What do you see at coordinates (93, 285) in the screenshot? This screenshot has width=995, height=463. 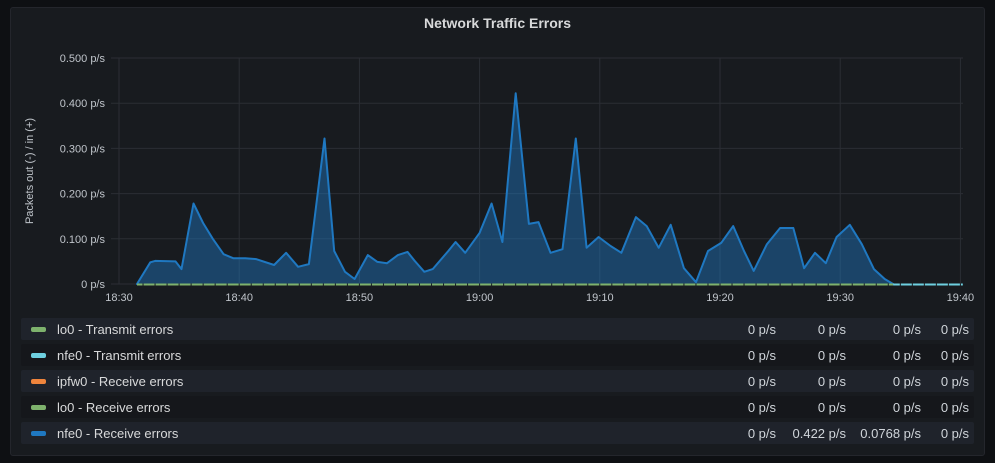 I see `y-tick-label: 0 p/s` at bounding box center [93, 285].